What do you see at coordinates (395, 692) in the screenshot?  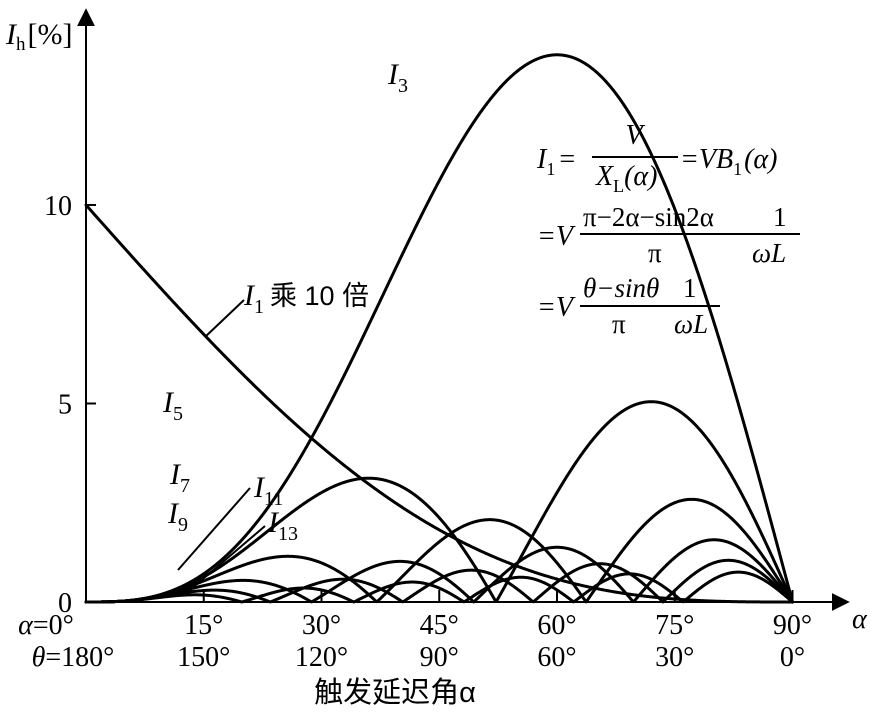 I see `x-axis-title: 触发延迟角α` at bounding box center [395, 692].